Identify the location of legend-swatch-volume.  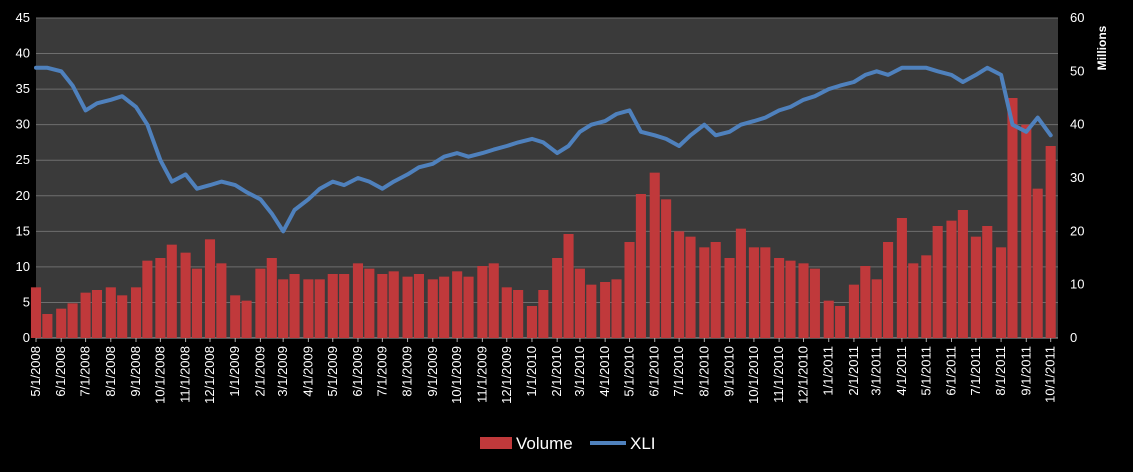
(496, 443).